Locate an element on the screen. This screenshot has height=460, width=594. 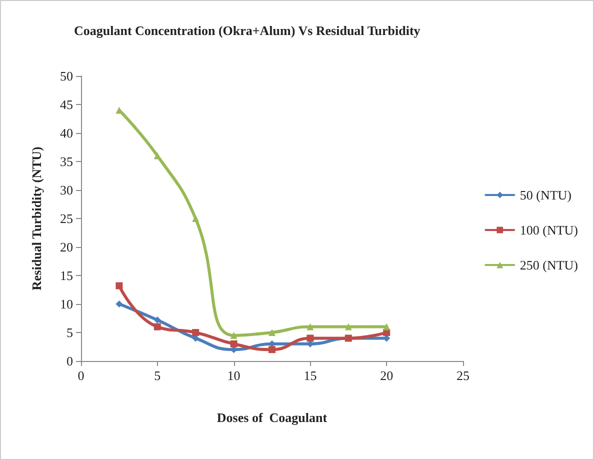
legend-label: 50 (NTU) is located at coordinates (546, 195).